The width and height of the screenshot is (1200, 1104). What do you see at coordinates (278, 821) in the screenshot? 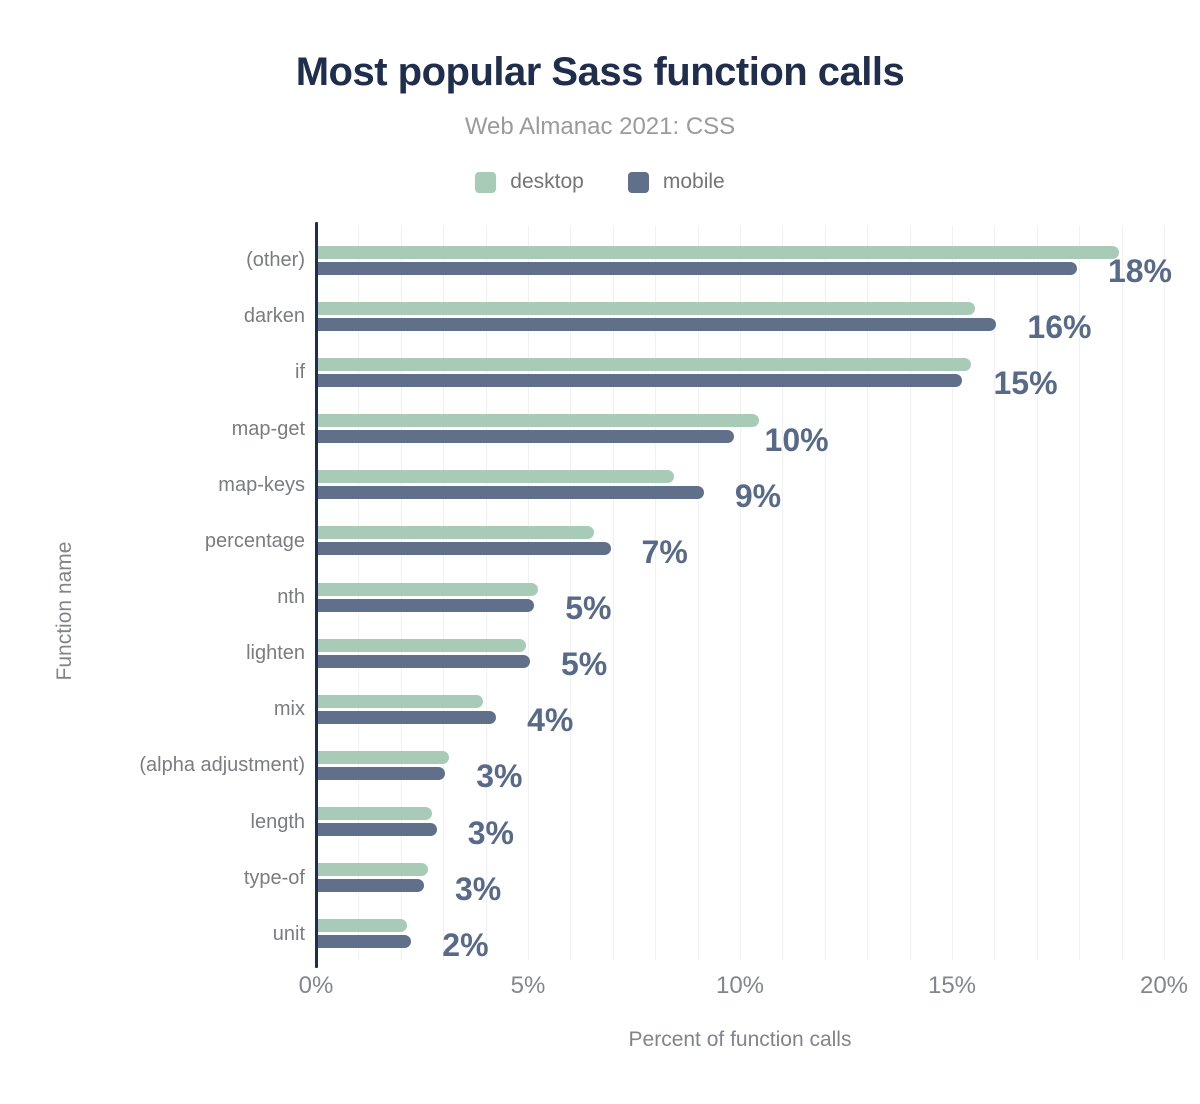
I see `category-label: length` at bounding box center [278, 821].